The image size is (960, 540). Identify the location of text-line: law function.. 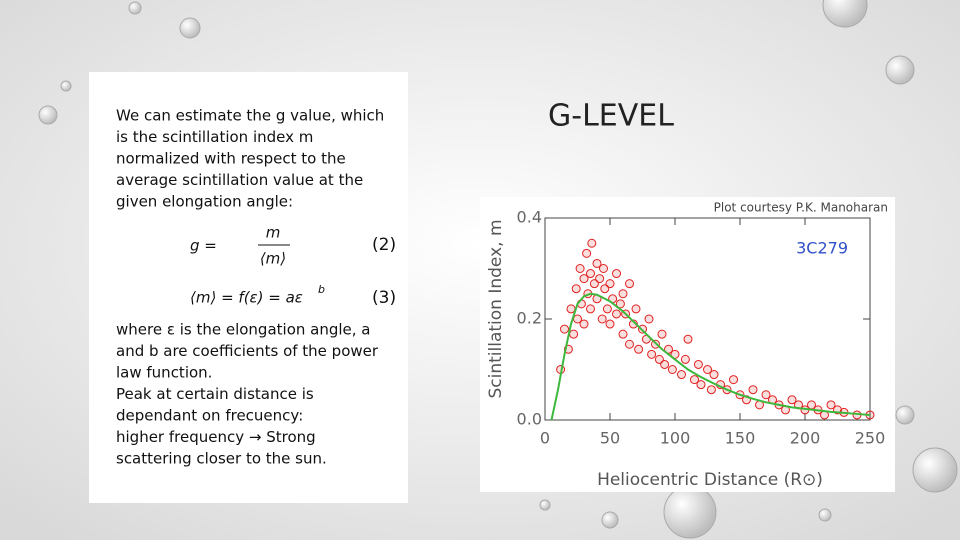
(164, 373).